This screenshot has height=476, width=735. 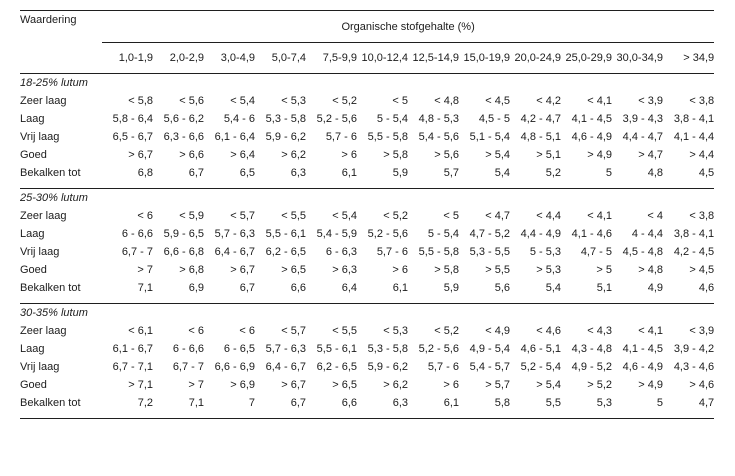 I want to click on col-header: 12,5-14,9, so click(x=433, y=58).